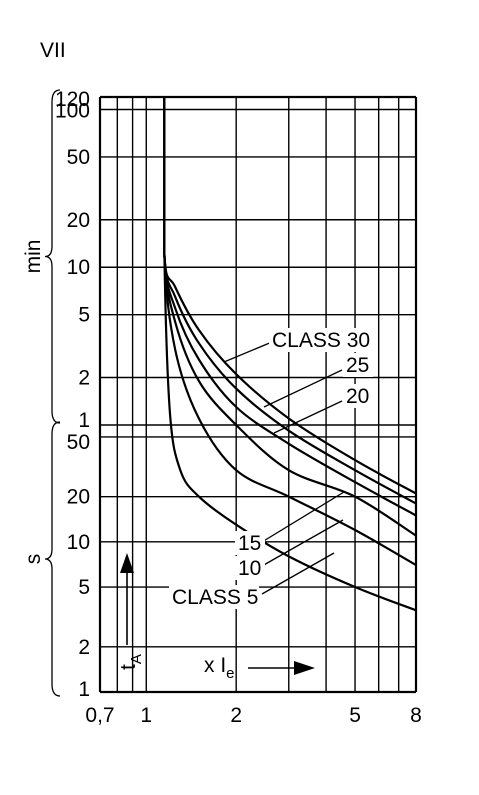  Describe the element at coordinates (236, 715) in the screenshot. I see `x-tick-label: 2` at that location.